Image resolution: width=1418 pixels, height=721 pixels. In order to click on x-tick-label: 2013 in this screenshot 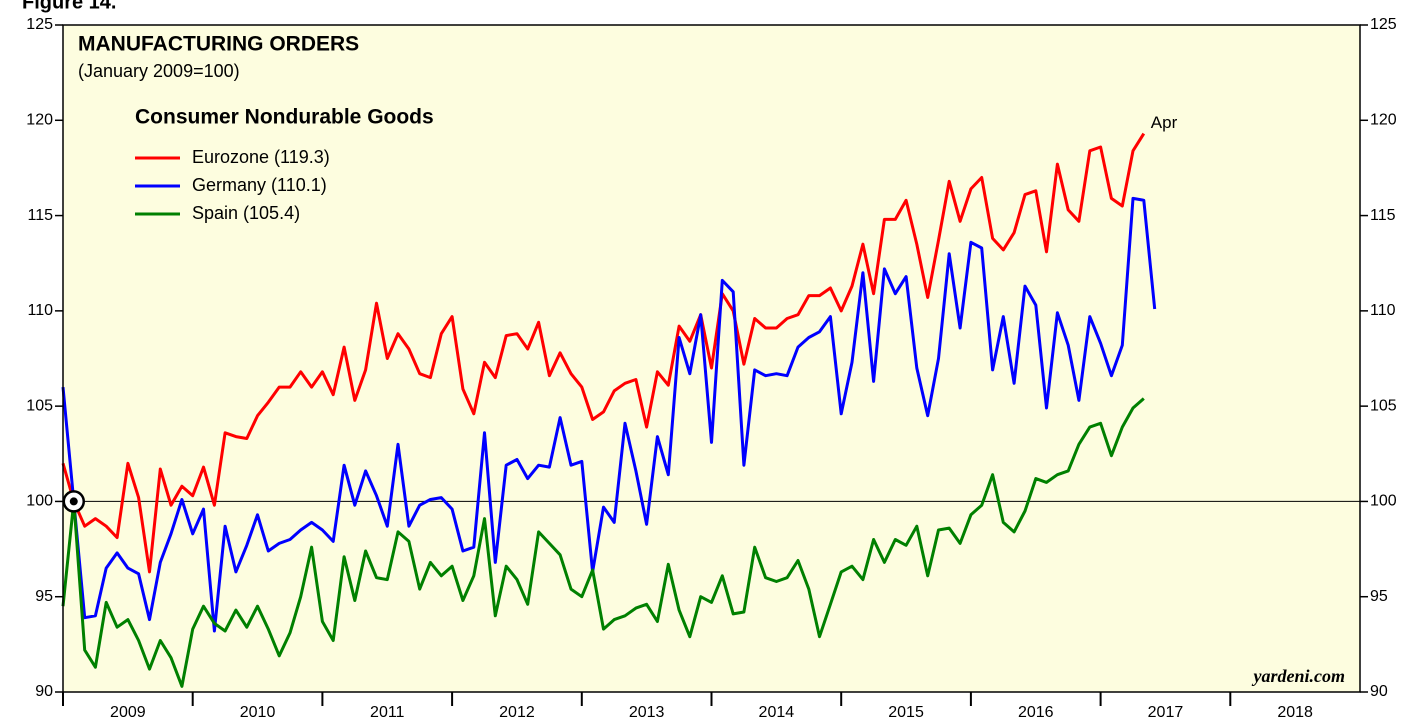, I will do `click(647, 712)`.